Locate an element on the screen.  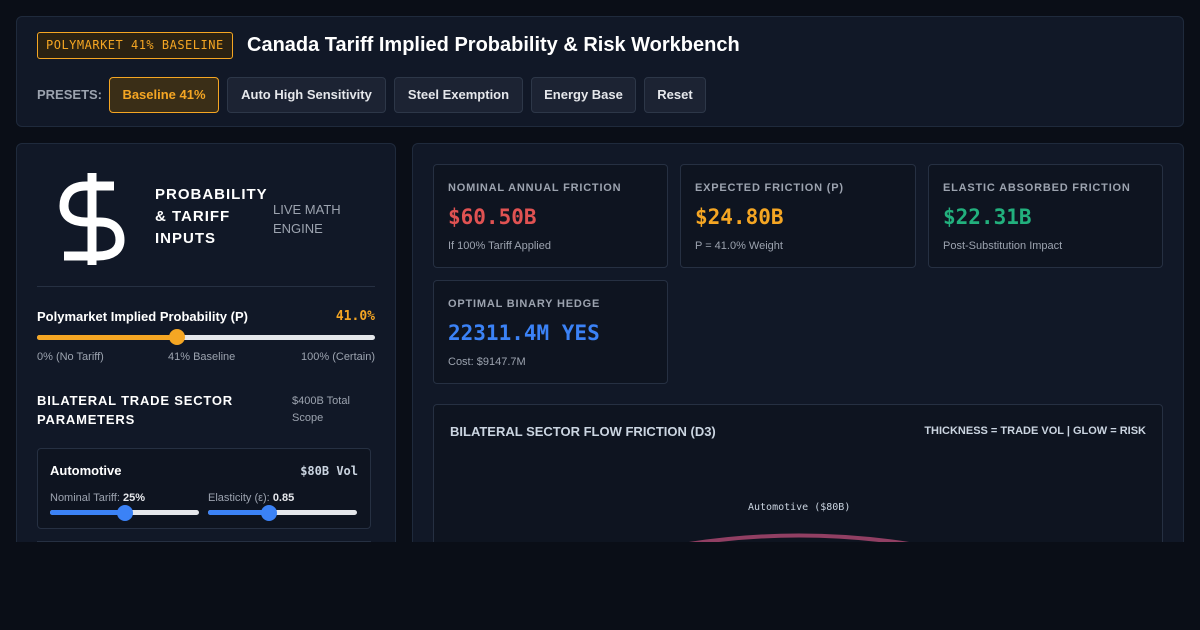
elasticity-fill is located at coordinates (238, 512).